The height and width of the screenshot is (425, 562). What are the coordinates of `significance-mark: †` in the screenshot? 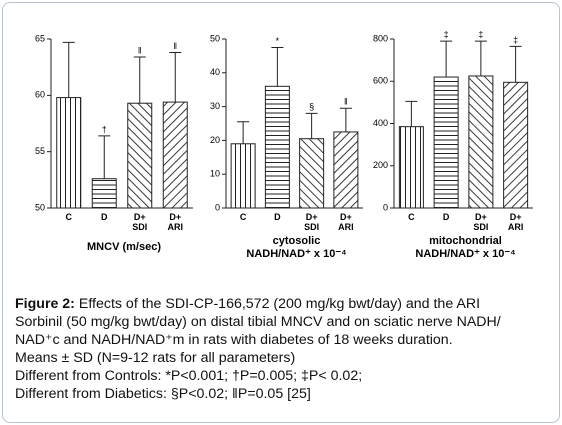 It's located at (104, 129).